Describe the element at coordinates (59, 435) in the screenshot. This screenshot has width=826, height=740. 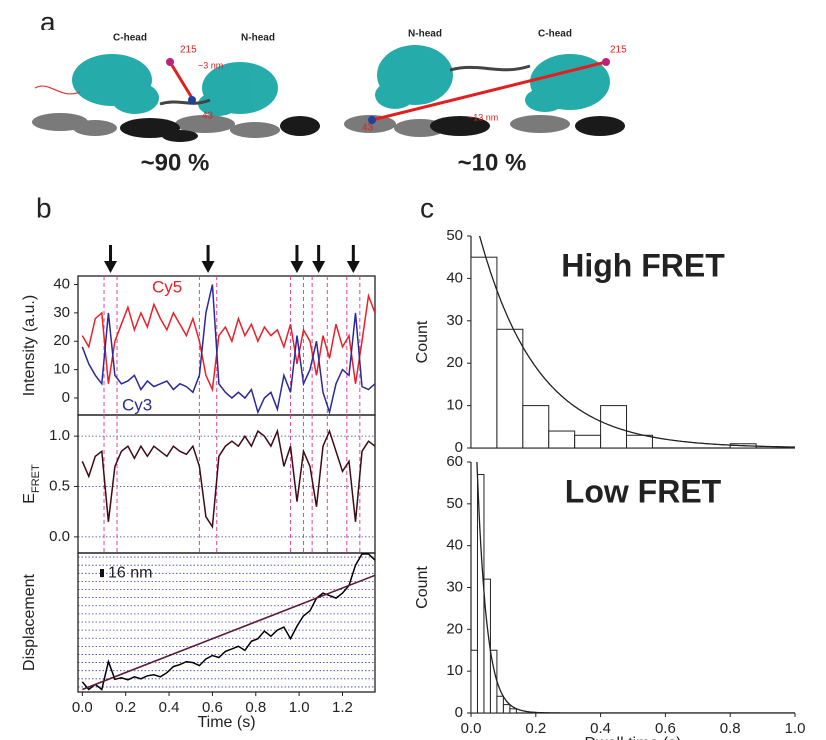
I see `y-tick-label: 1.0` at that location.